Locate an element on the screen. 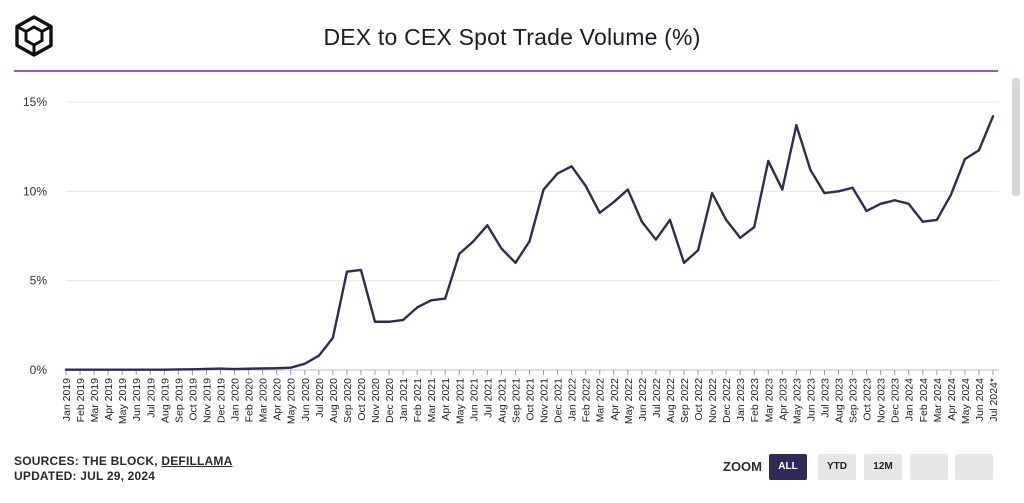 The image size is (1024, 503). x-tick-label: Feb 2024 is located at coordinates (924, 400).